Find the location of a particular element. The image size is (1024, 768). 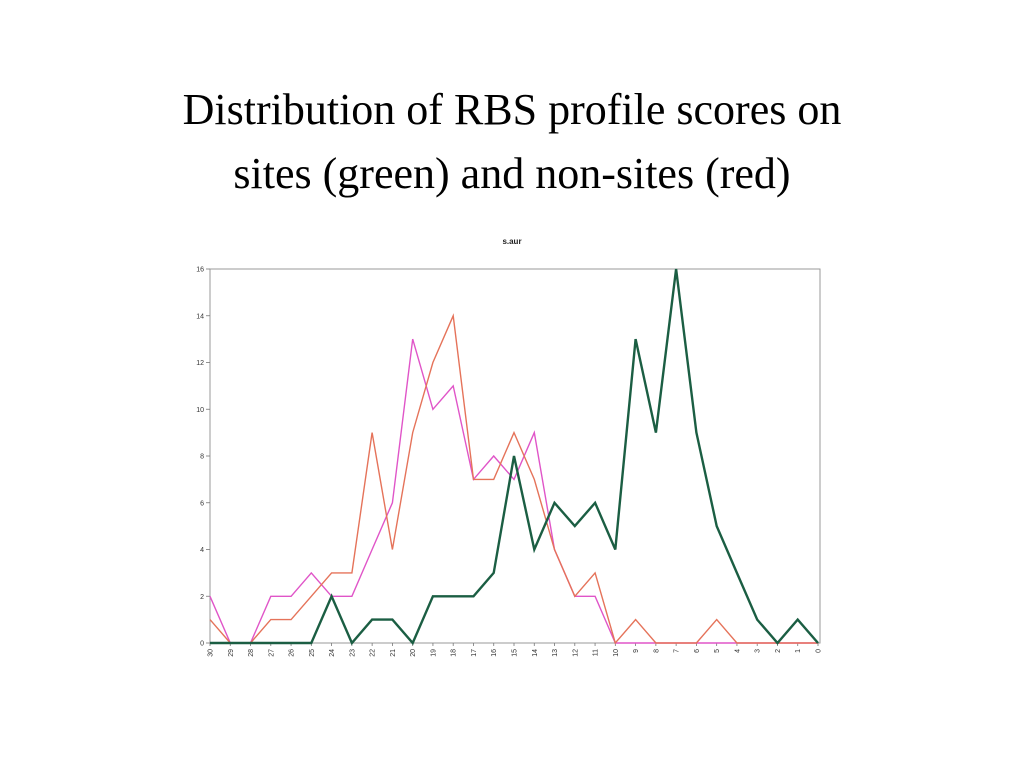

y-tick-label: 6 is located at coordinates (202, 503).